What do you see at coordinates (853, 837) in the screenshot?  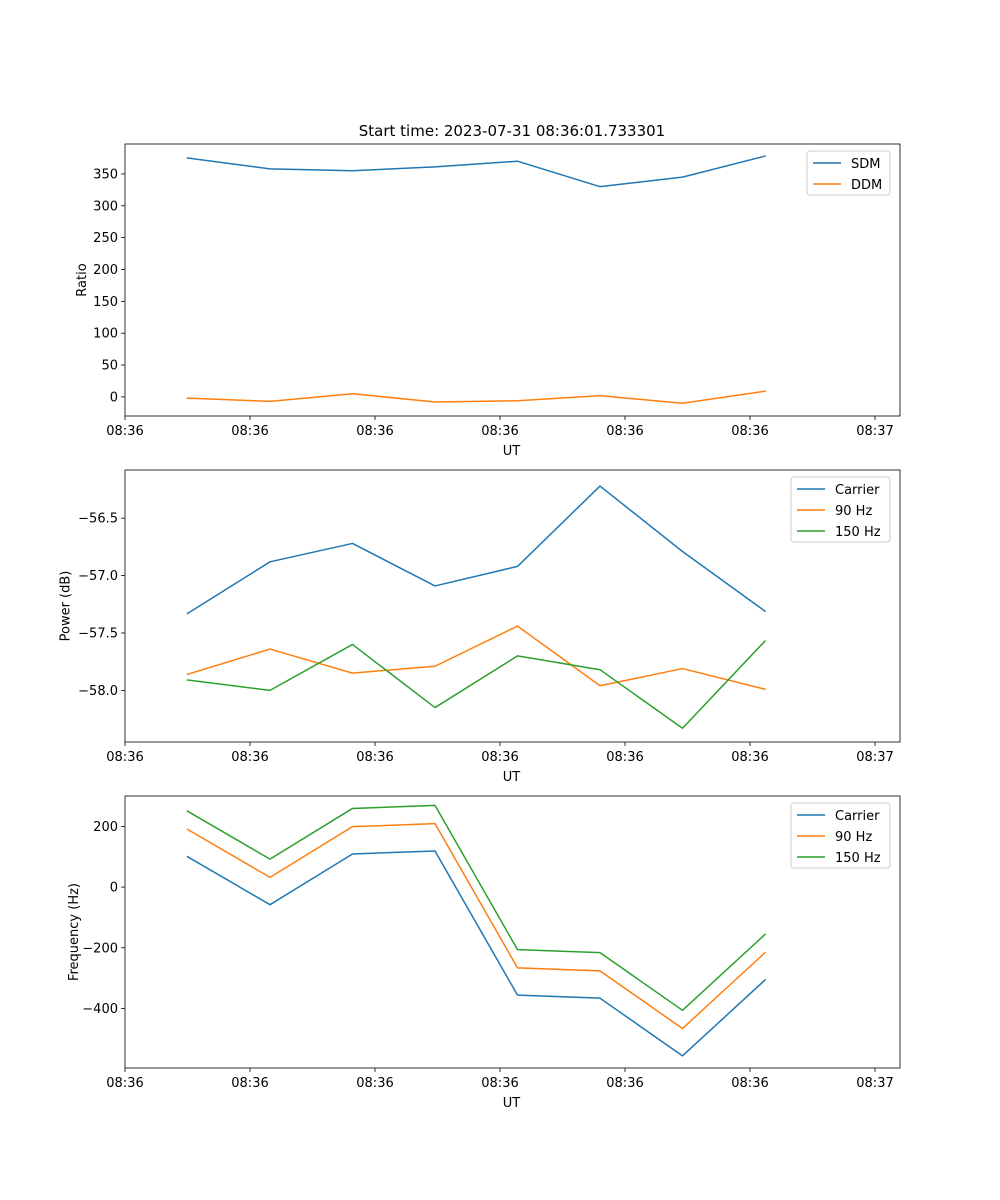 I see `chart-3-legend-label: 90 Hz` at bounding box center [853, 837].